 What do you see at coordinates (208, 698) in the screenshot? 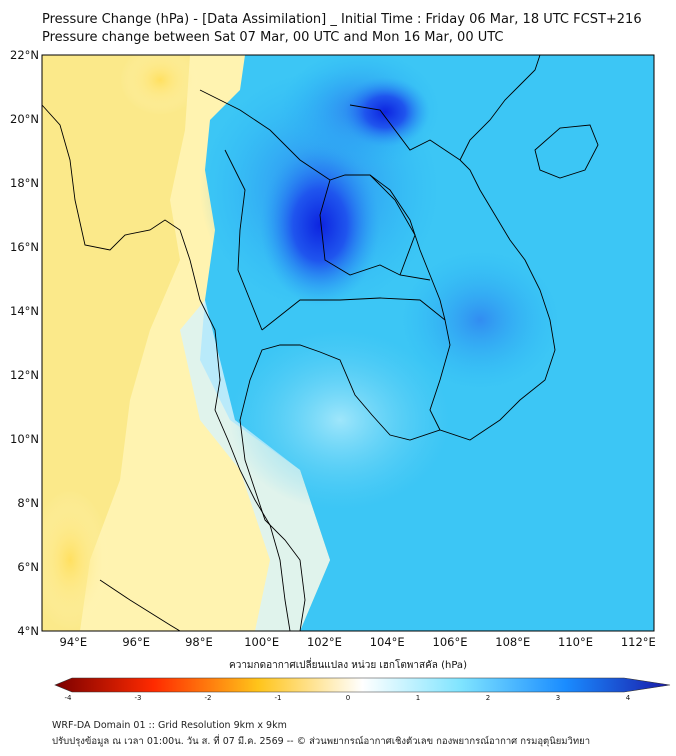
I see `colorbar-tick-label: -2` at bounding box center [208, 698].